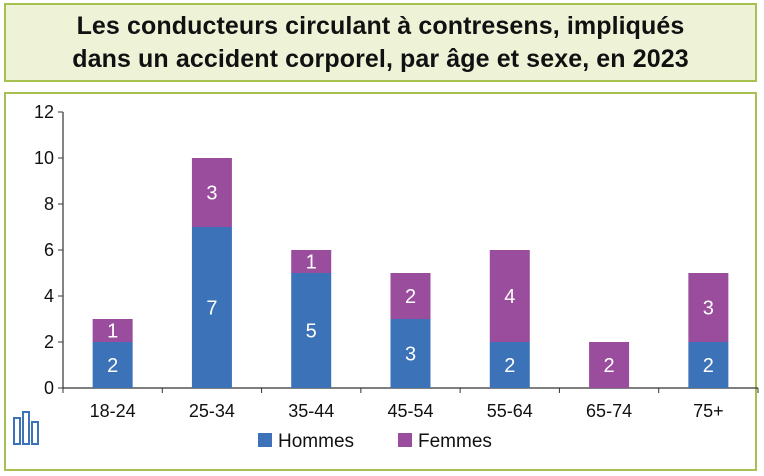 This screenshot has height=476, width=764. I want to click on legend-swatch-femmes, so click(405, 440).